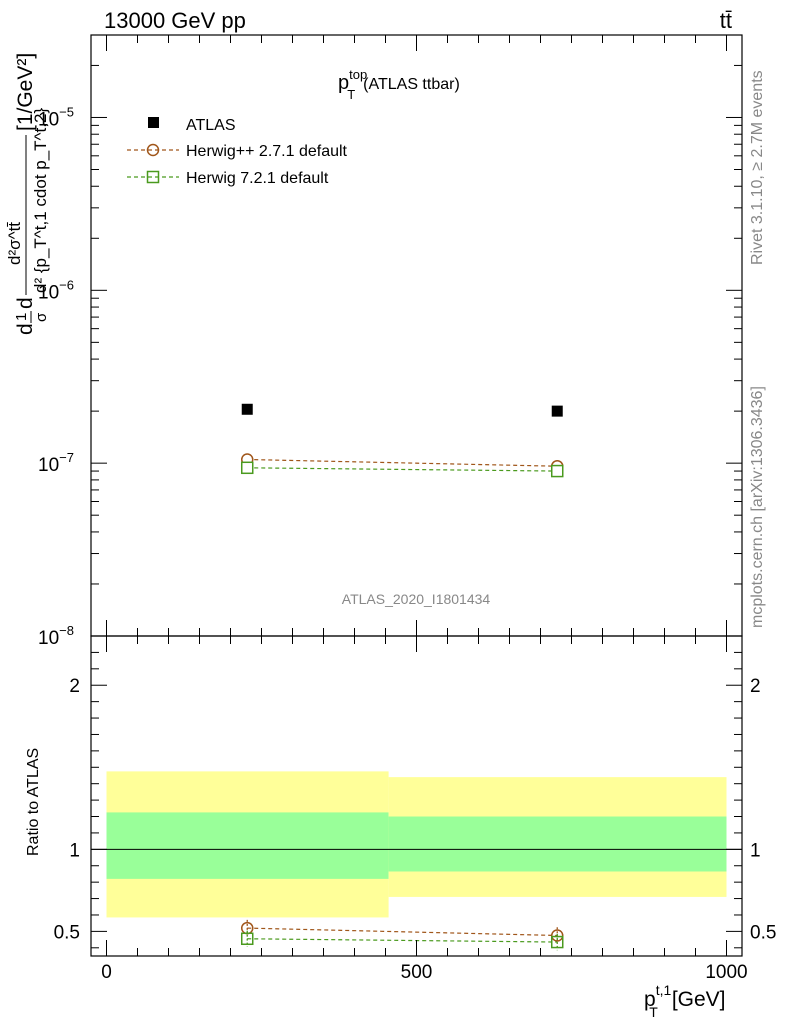 This screenshot has height=1024, width=786. What do you see at coordinates (402, 440) in the screenshot?
I see `main-series` at bounding box center [402, 440].